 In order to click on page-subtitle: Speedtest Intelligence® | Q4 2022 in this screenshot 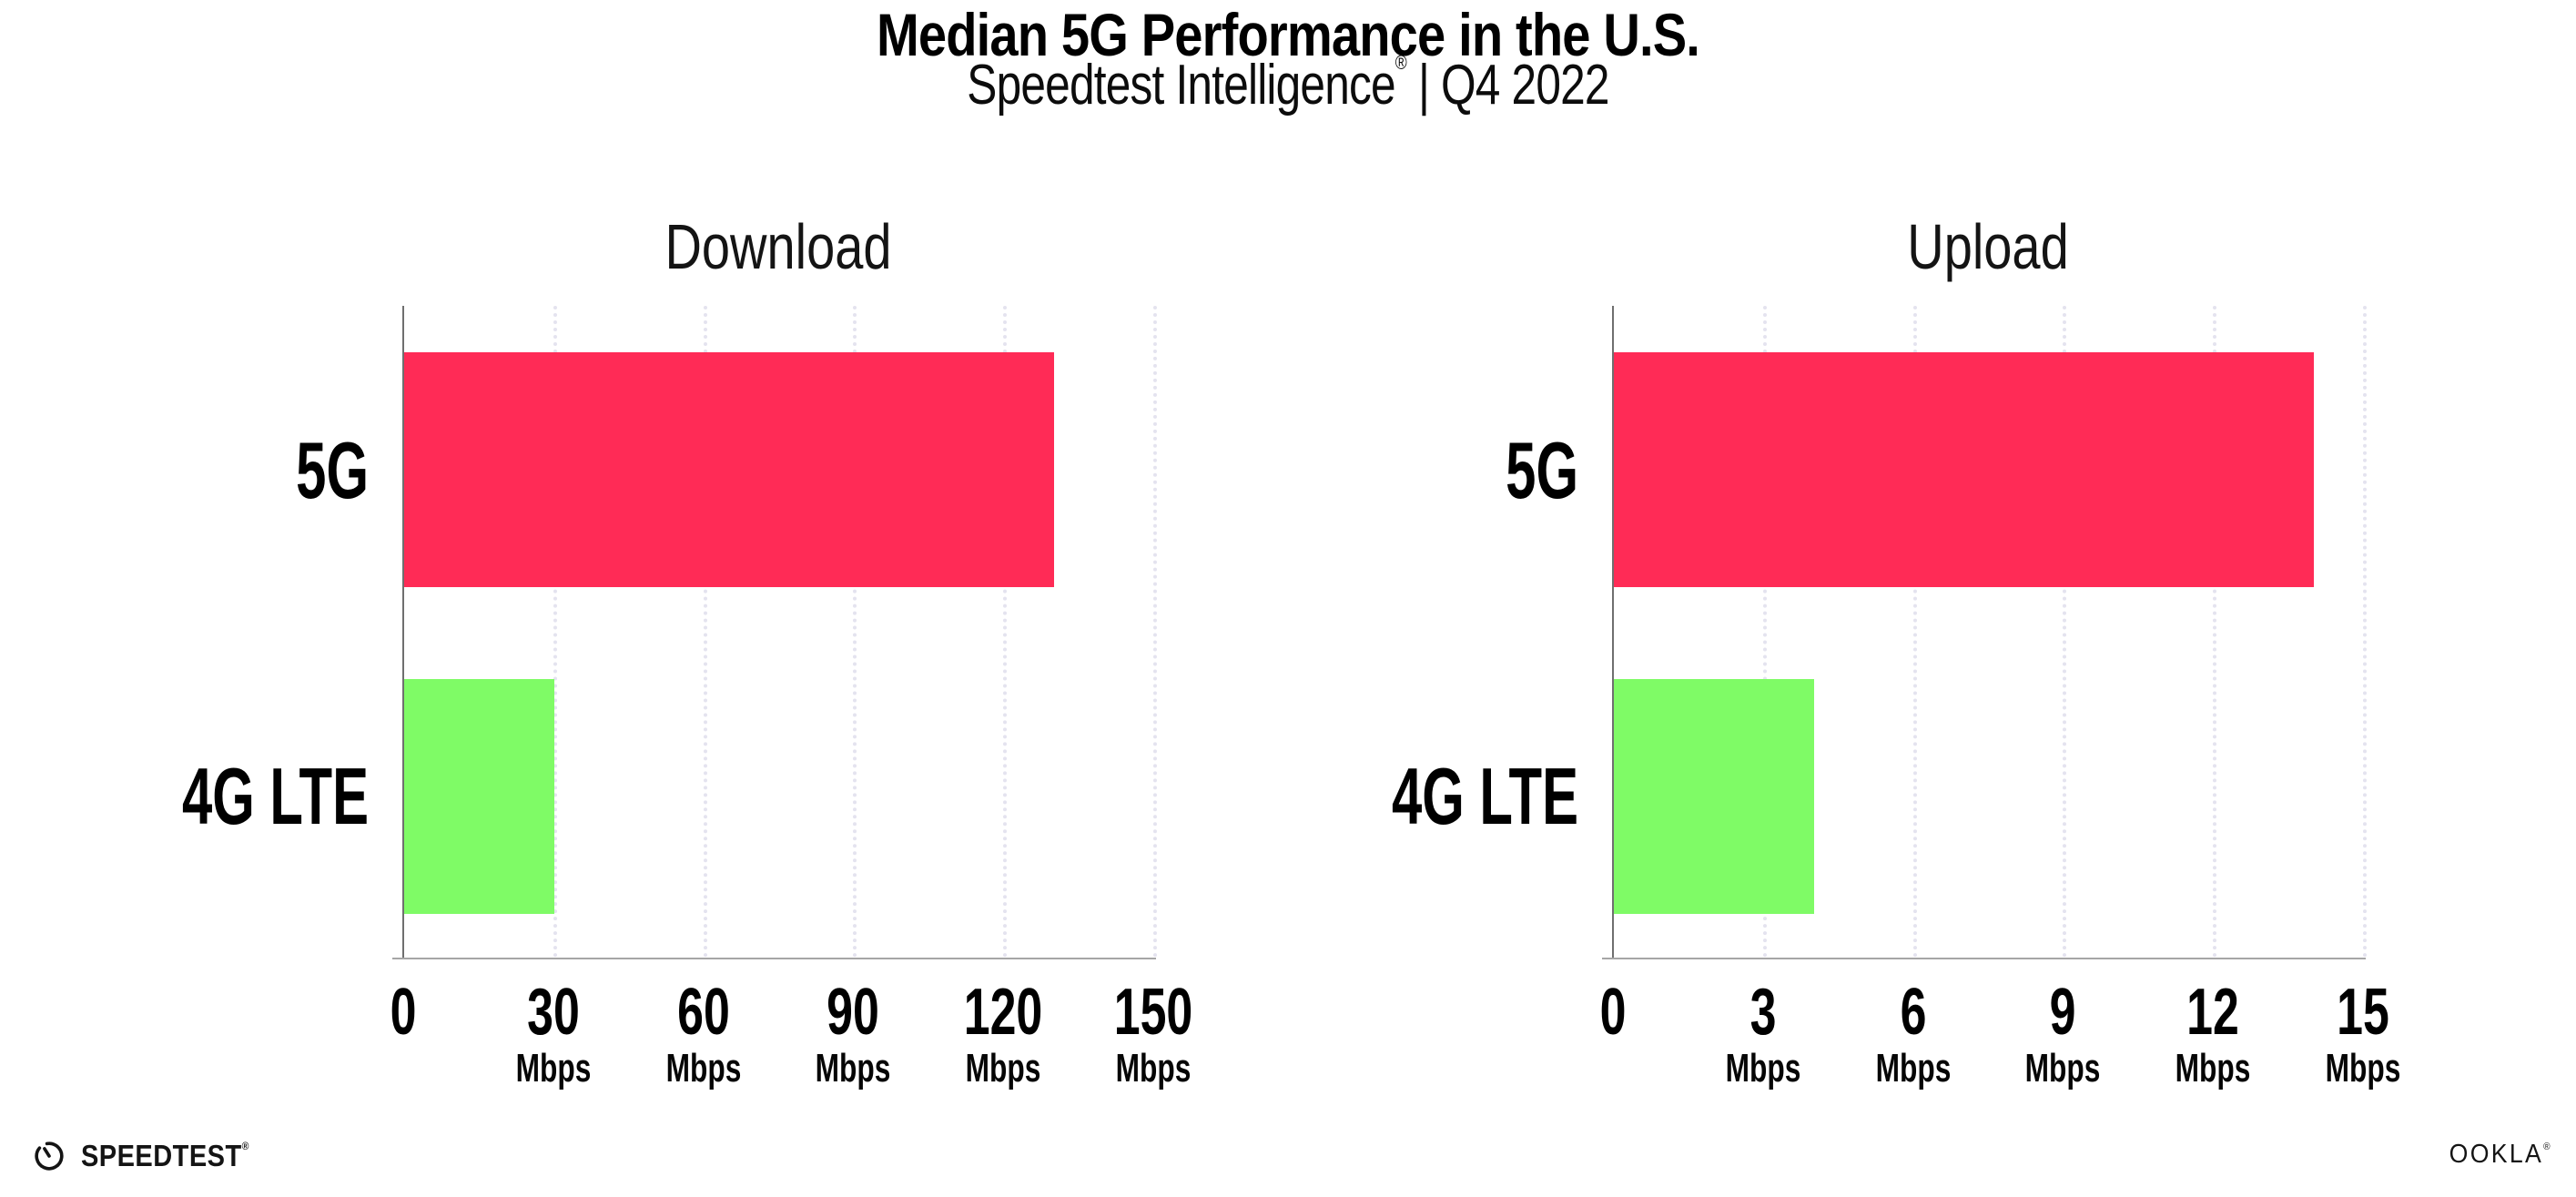, I will do `click(1288, 84)`.